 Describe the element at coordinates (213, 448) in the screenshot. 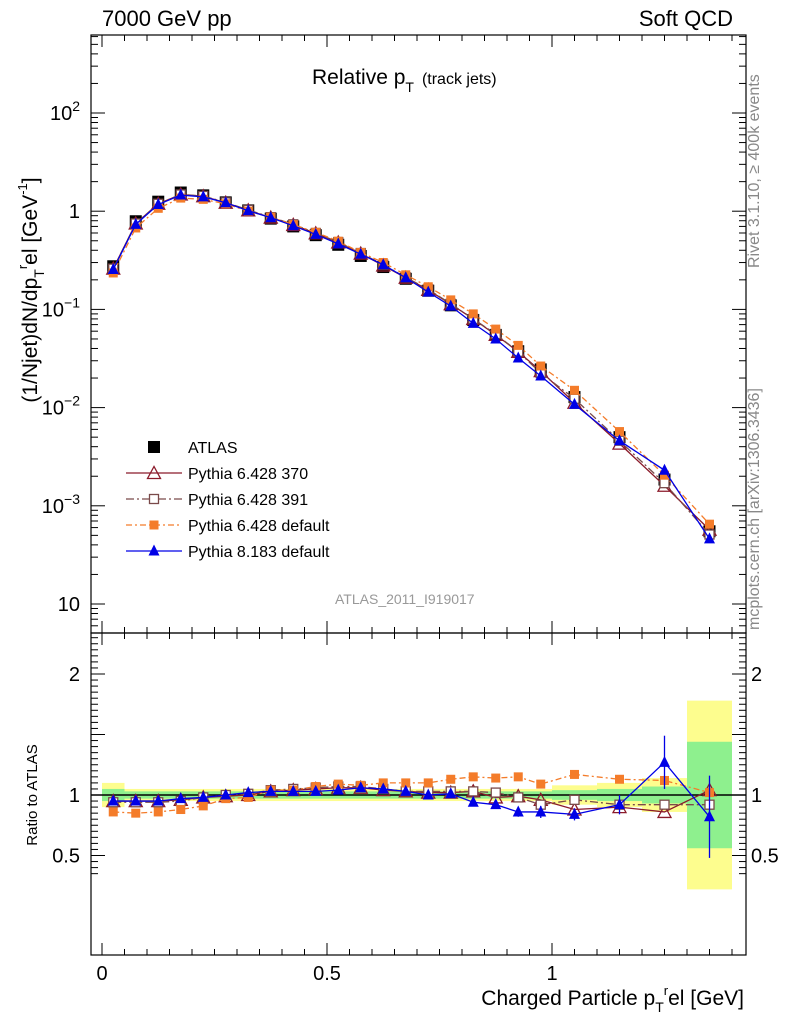

I see `legend-label: ATLAS` at that location.